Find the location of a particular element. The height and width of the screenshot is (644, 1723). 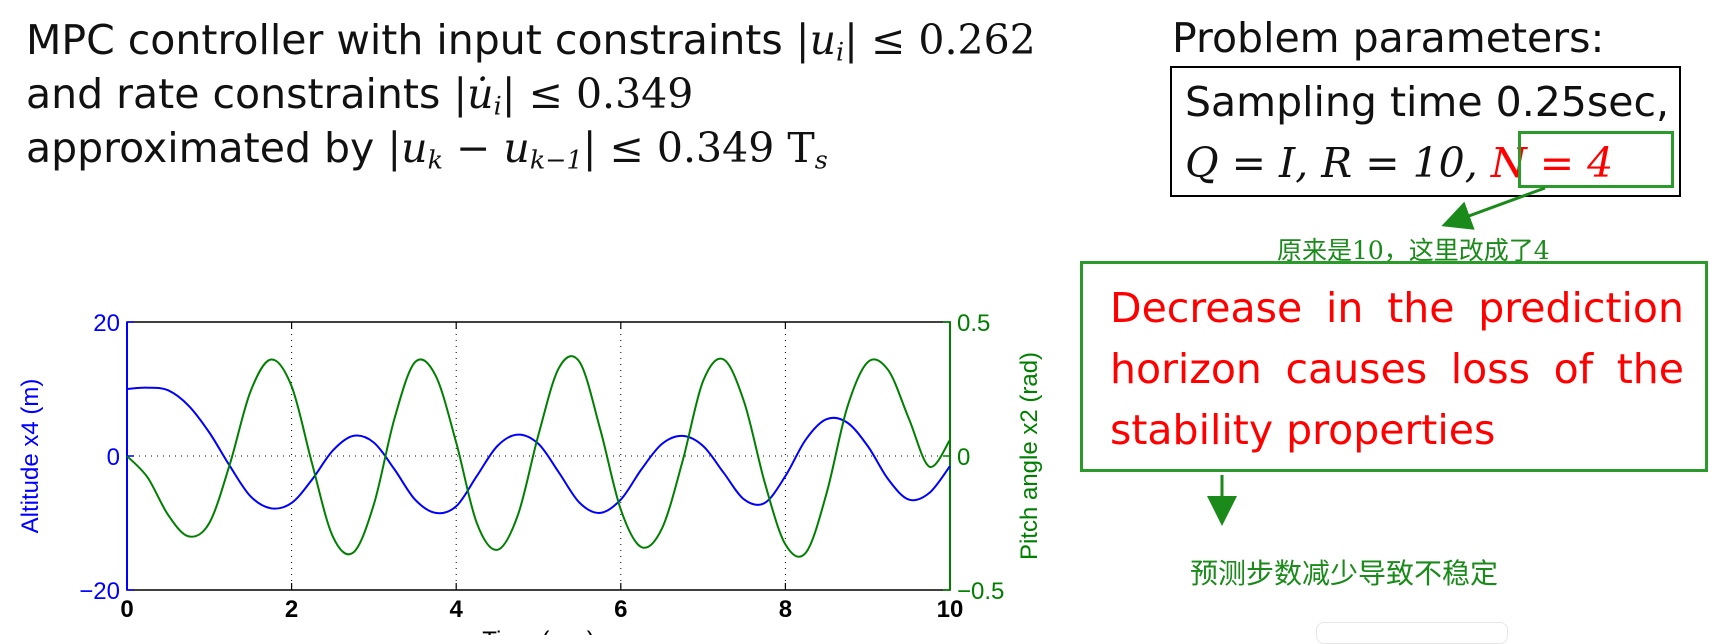

params-sampling-time: Sampling time 0.25sec, is located at coordinates (1427, 102).